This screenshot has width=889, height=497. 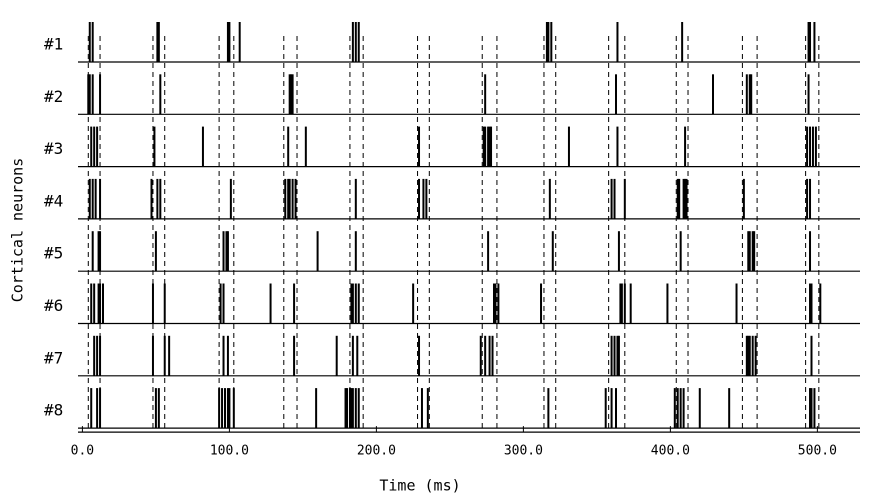 I want to click on x-tick-label: 200.0, so click(x=376, y=451).